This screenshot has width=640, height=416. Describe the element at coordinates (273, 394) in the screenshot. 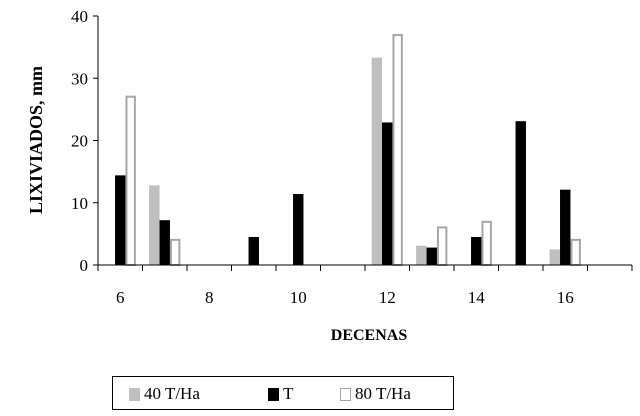

I see `legend-swatch-t` at that location.